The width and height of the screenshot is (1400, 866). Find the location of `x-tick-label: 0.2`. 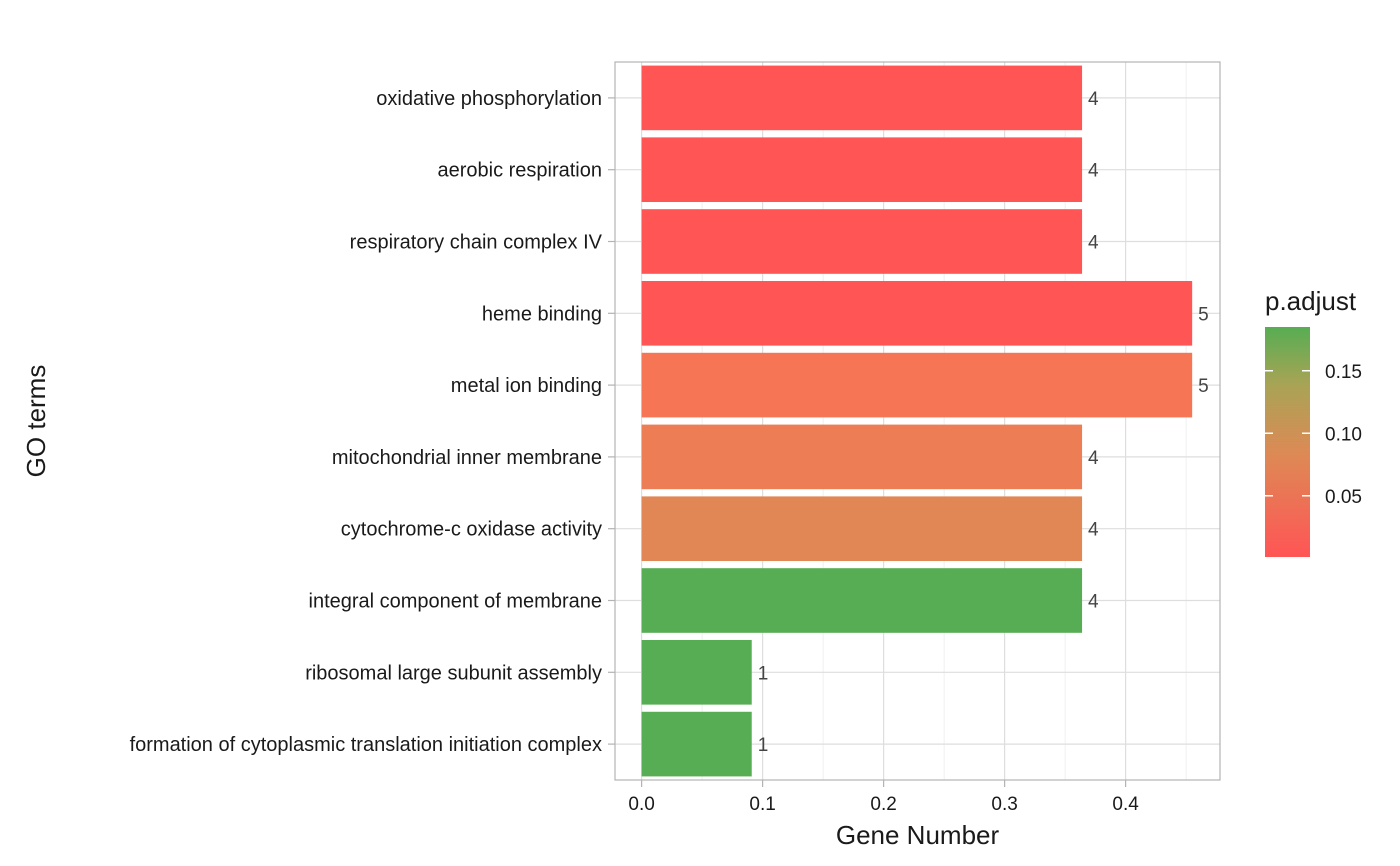

x-tick-label: 0.2 is located at coordinates (883, 804).